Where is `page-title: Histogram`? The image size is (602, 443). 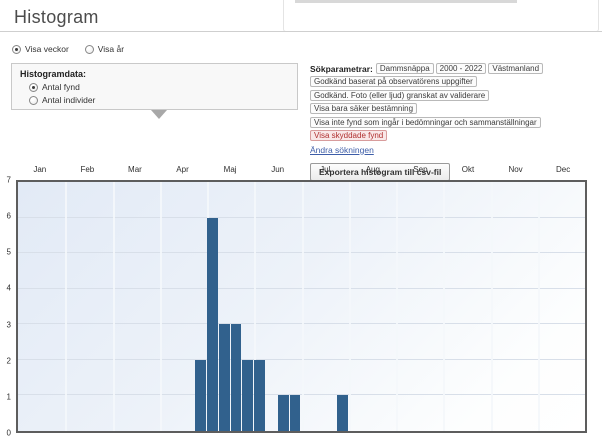
page-title: Histogram is located at coordinates (56, 17).